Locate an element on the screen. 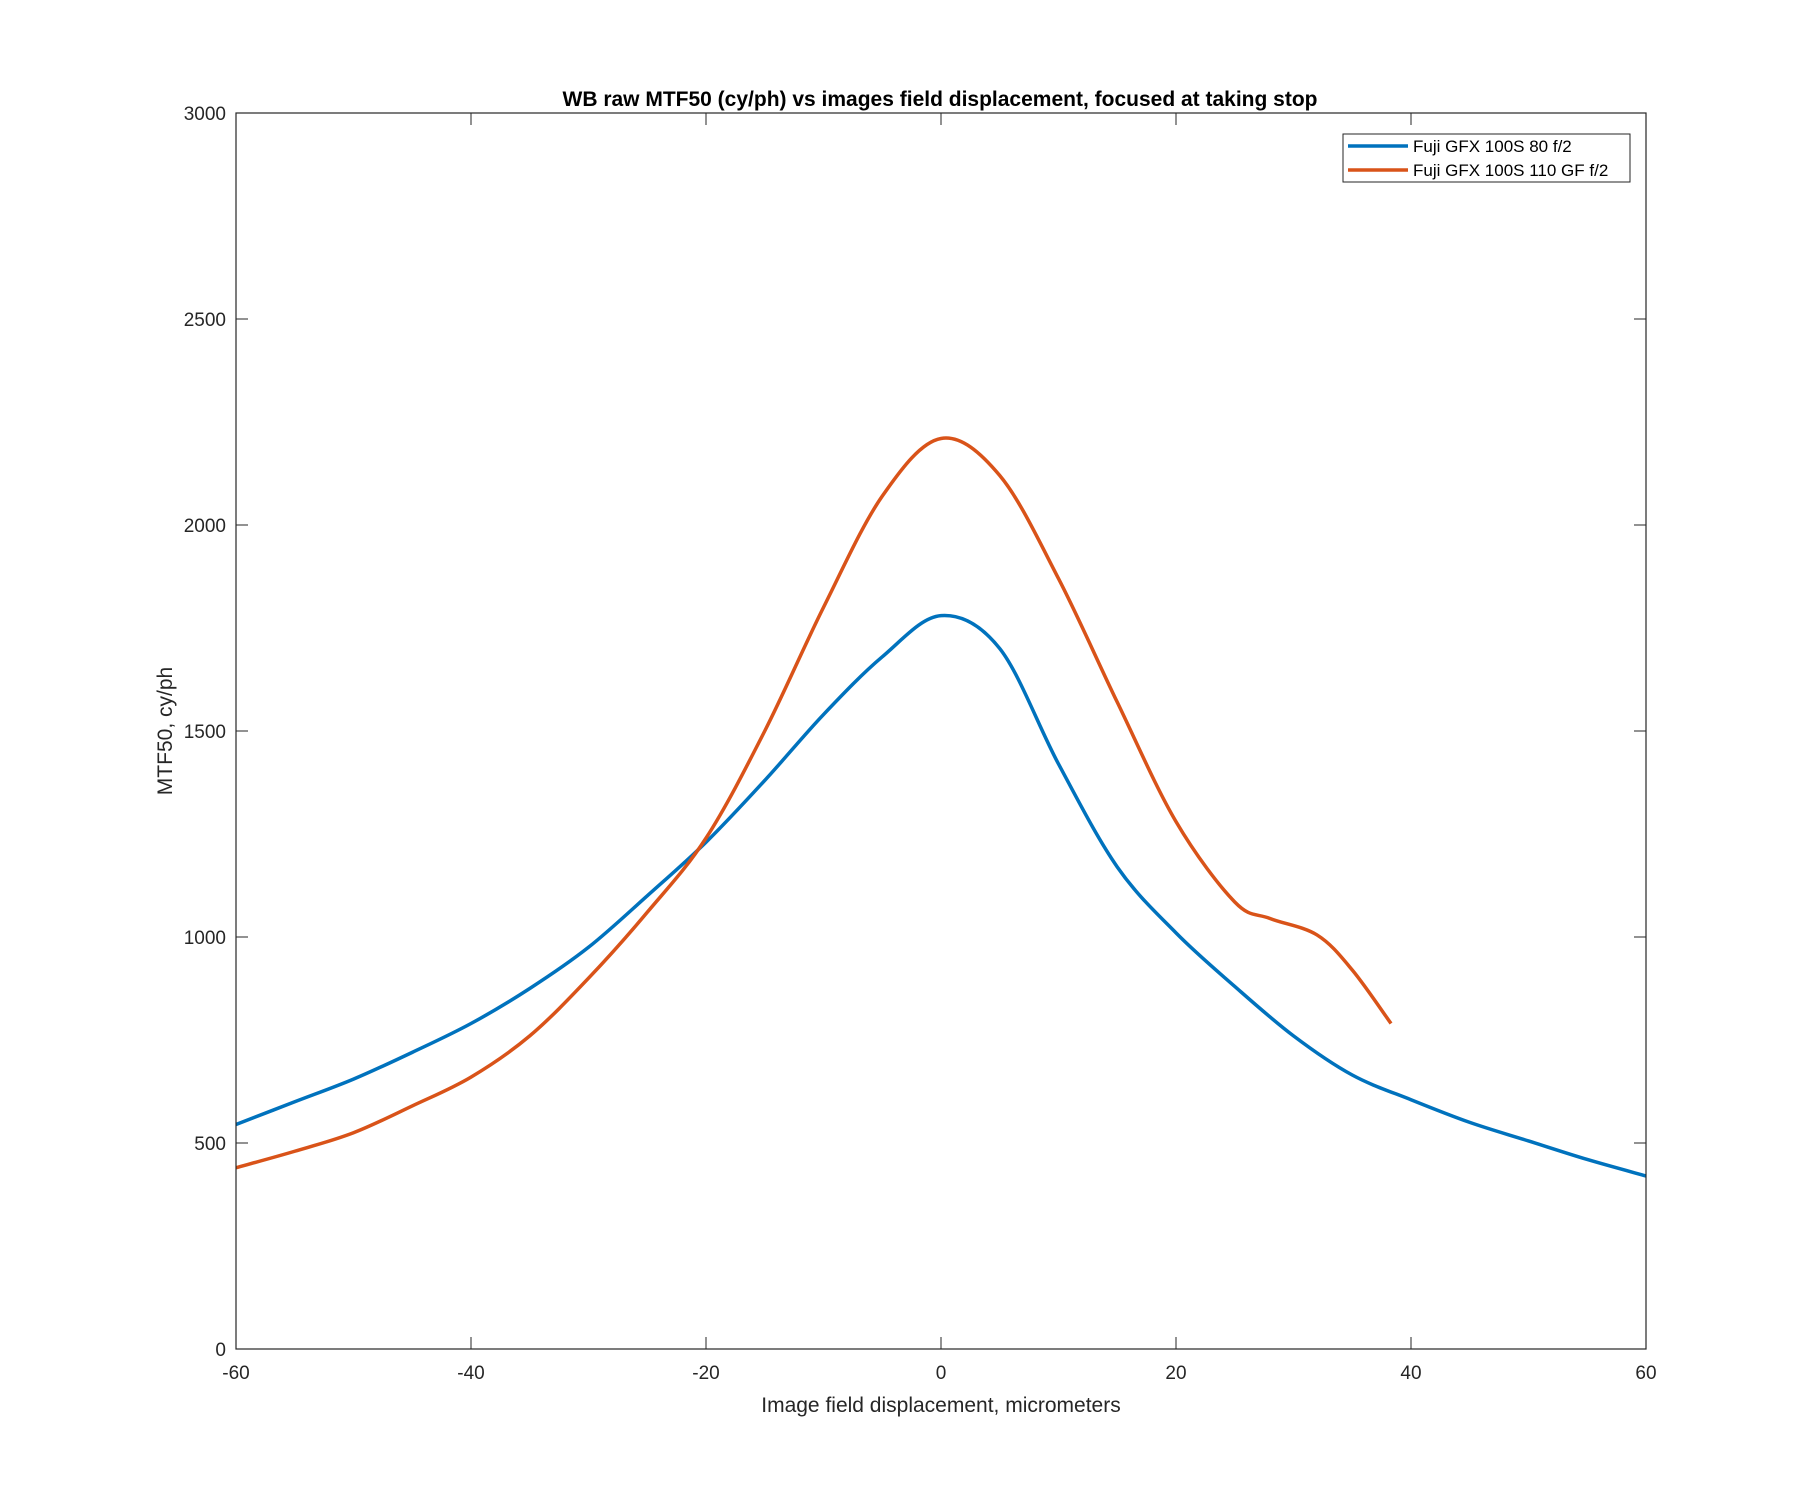 This screenshot has width=1800, height=1500. y-tick-label: 0 is located at coordinates (220, 1350).